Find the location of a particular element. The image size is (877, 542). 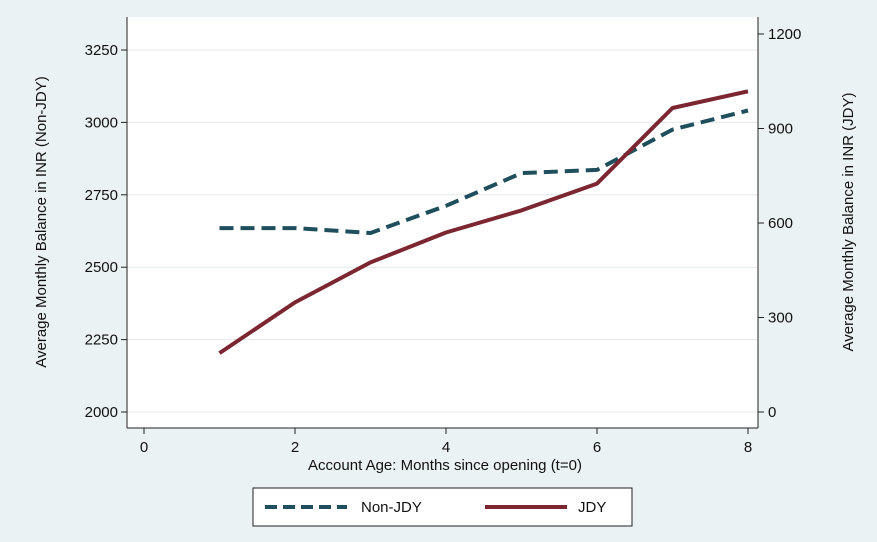

y-right-tick-label: 900 is located at coordinates (780, 129).